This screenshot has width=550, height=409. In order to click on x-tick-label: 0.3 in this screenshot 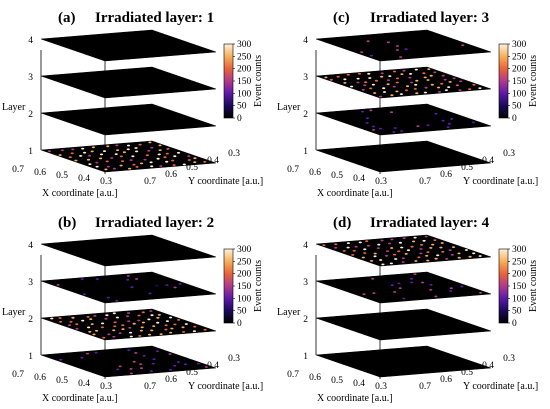, I will do `click(381, 387)`.